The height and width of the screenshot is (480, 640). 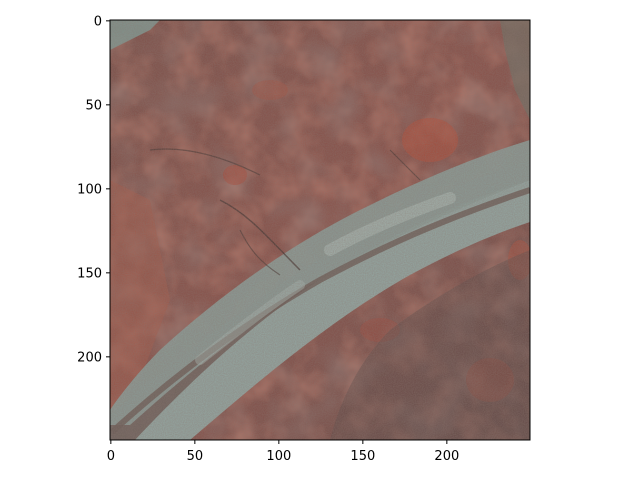 I want to click on x-tick-label: 0, so click(x=111, y=456).